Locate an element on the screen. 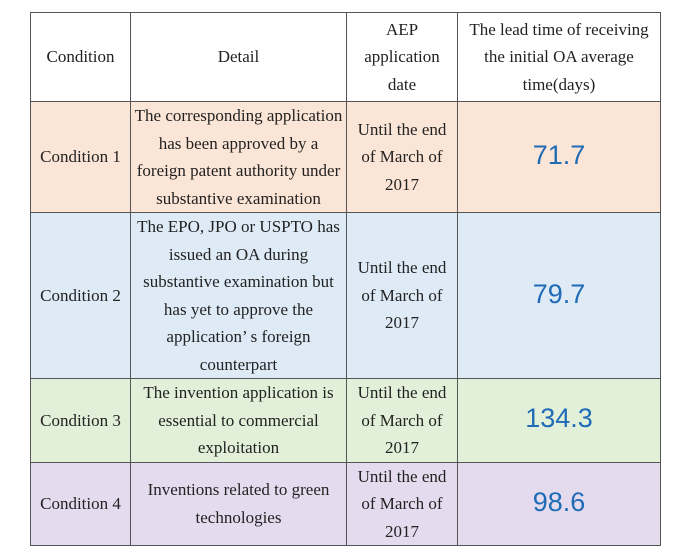 The height and width of the screenshot is (559, 676). condition-detail: Inventions related to green technologies is located at coordinates (238, 503).